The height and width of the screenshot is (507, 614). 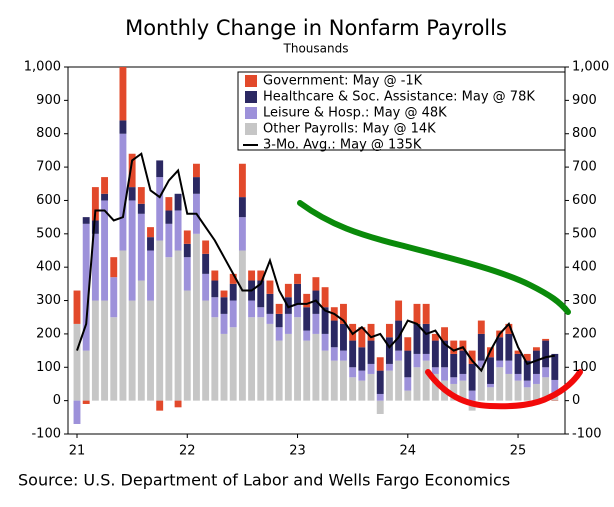 I want to click on y-tick-label: 0, so click(x=57, y=400).